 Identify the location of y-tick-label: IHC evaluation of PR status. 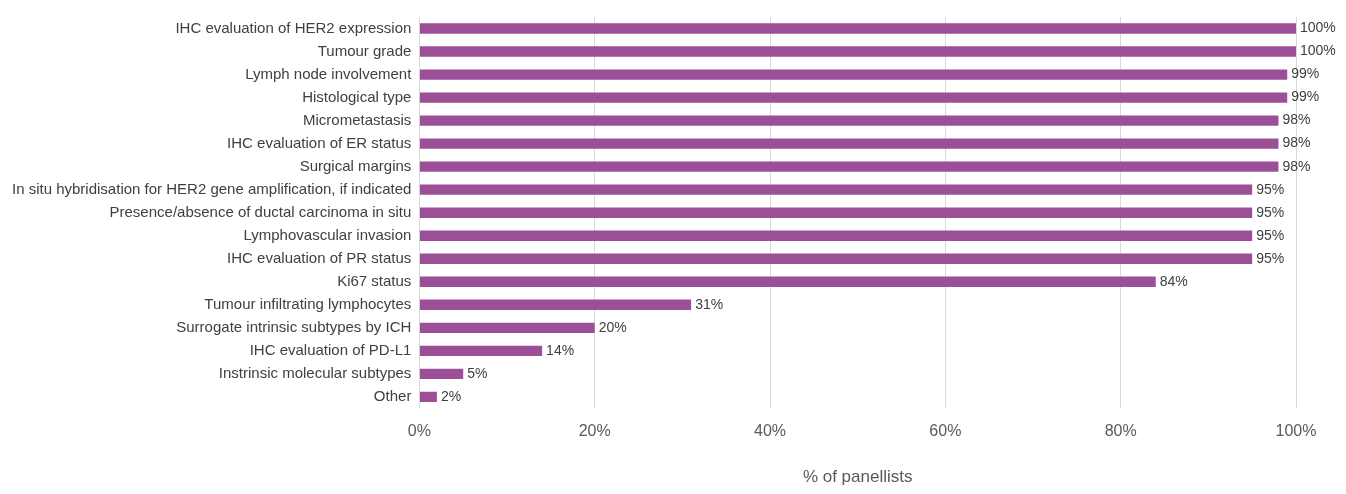
(319, 257).